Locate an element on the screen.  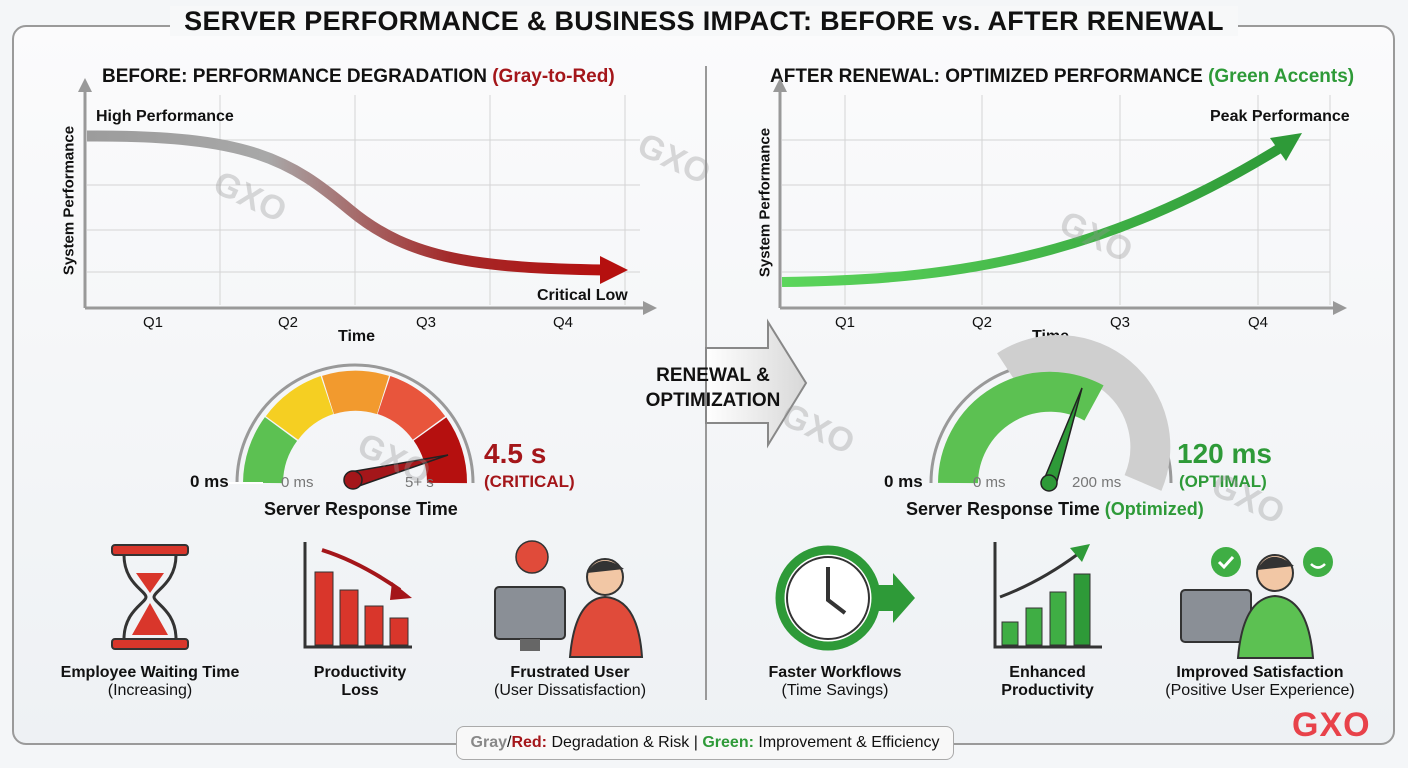
after-trend-line is located at coordinates (1034, 213).